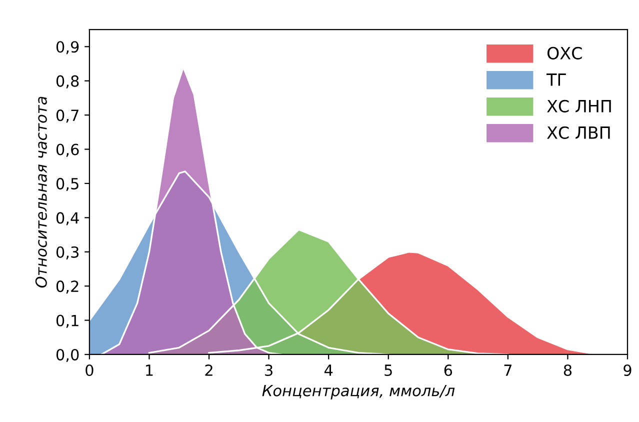 This screenshot has width=639, height=422. I want to click on y-tick-label: 0,5, so click(67, 185).